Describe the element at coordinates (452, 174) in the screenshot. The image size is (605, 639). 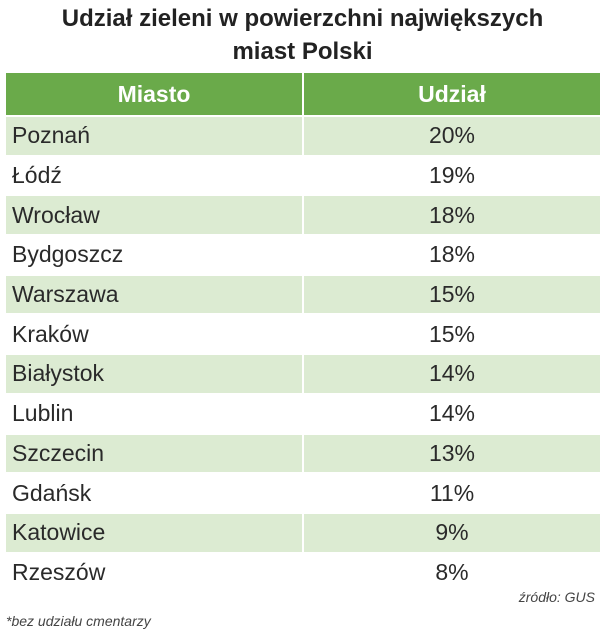
I see `share-cell: 19%` at that location.